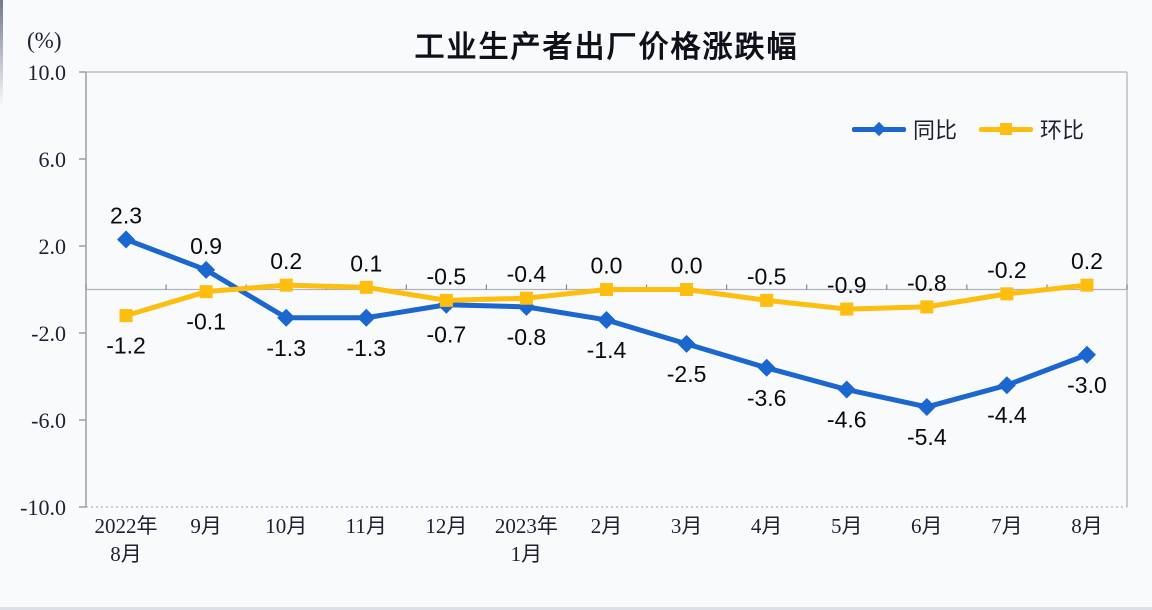  What do you see at coordinates (527, 274) in the screenshot?
I see `data-label-环比: -0.4` at bounding box center [527, 274].